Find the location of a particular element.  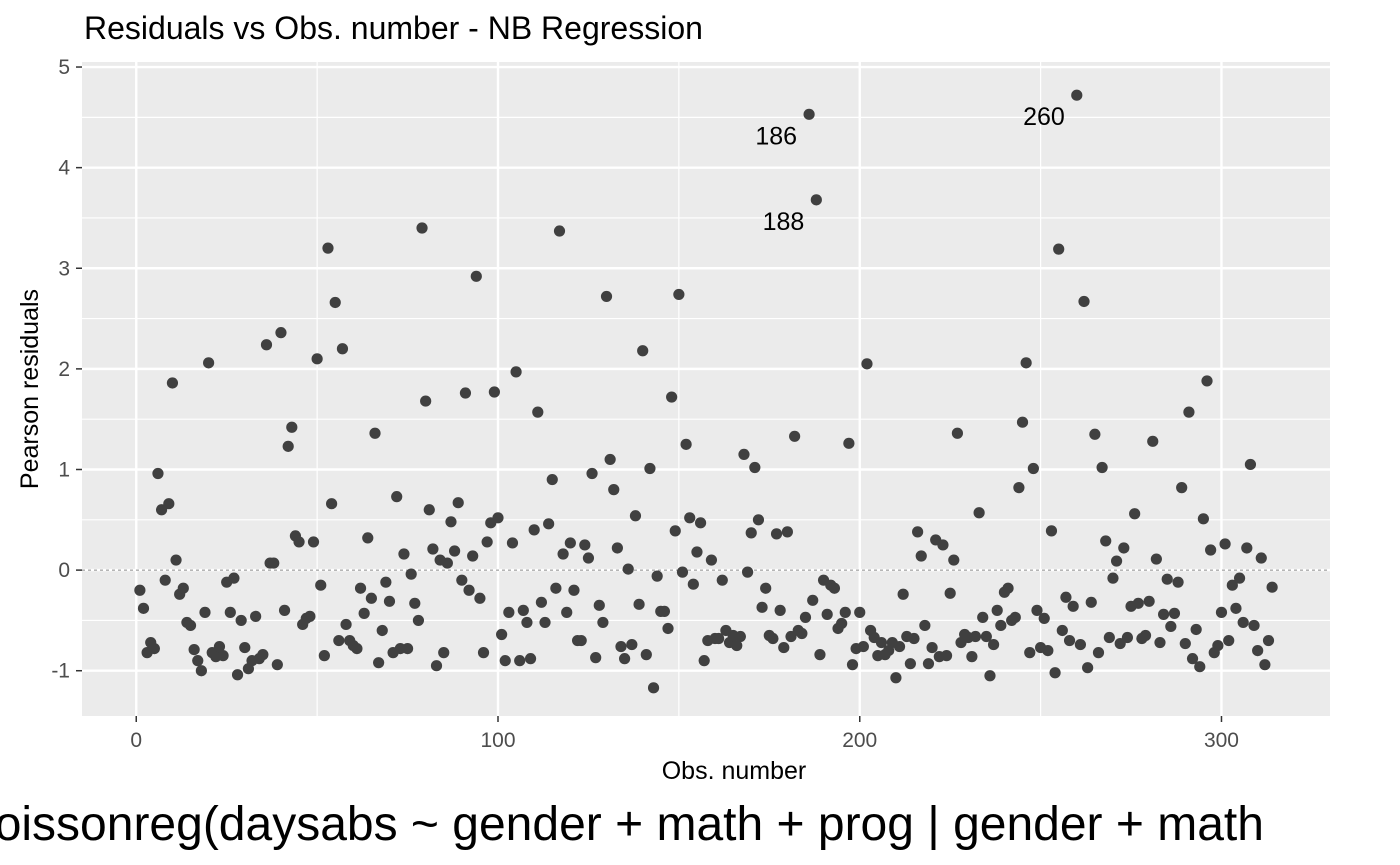

point-label: 186 is located at coordinates (776, 136).